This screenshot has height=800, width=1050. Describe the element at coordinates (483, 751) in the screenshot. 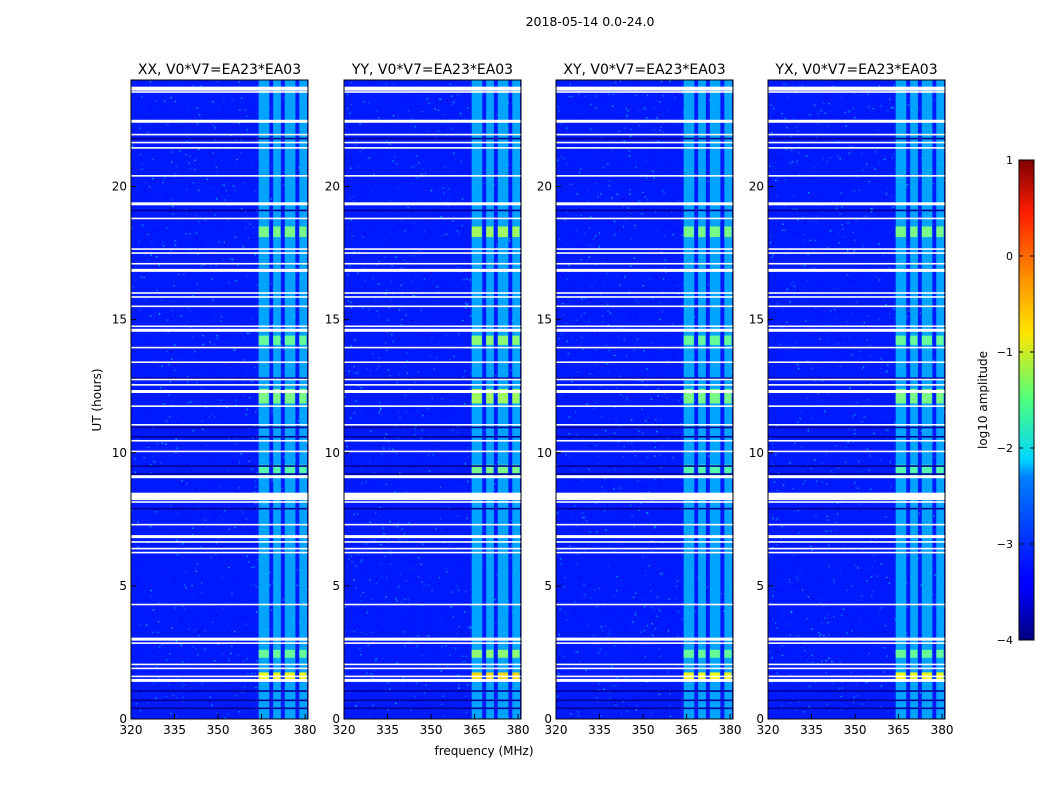

I see `x-axis-label: frequency (MHz)` at that location.